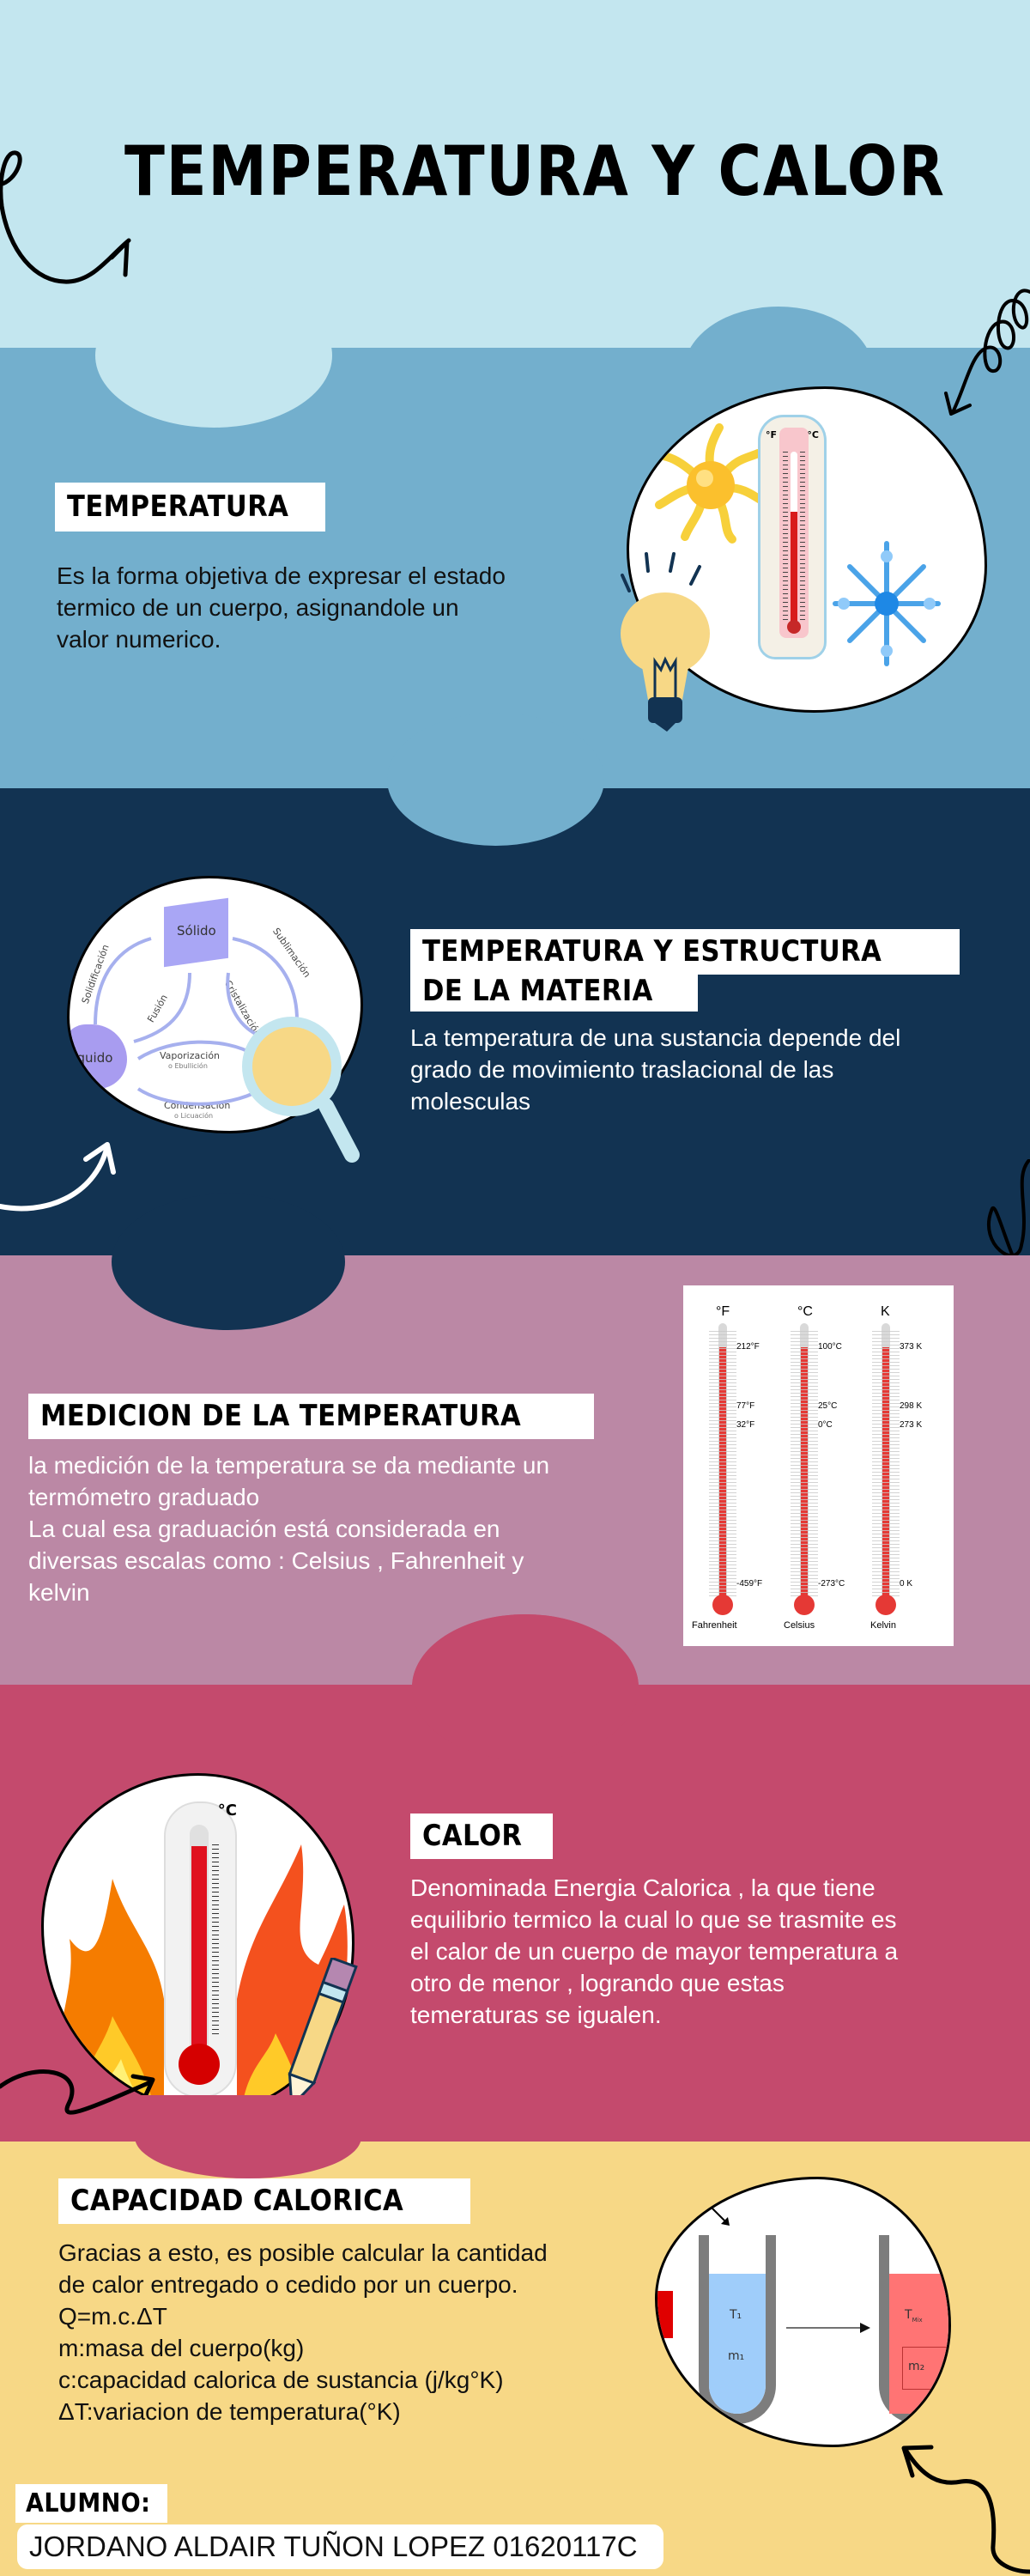 The width and height of the screenshot is (1030, 2576). I want to click on calor-illustration: °C, so click(197, 1943).